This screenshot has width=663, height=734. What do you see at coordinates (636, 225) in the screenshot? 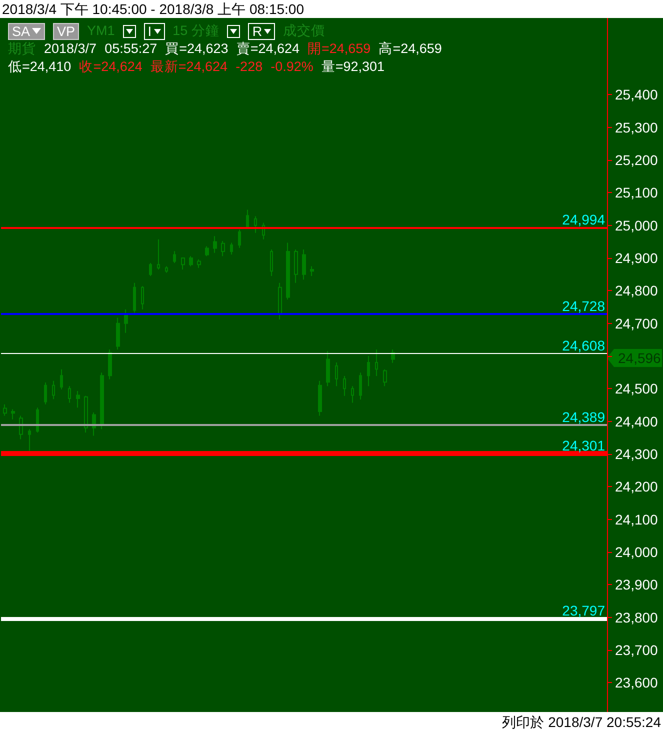
I see `y-tick-label: 25,000` at bounding box center [636, 225].